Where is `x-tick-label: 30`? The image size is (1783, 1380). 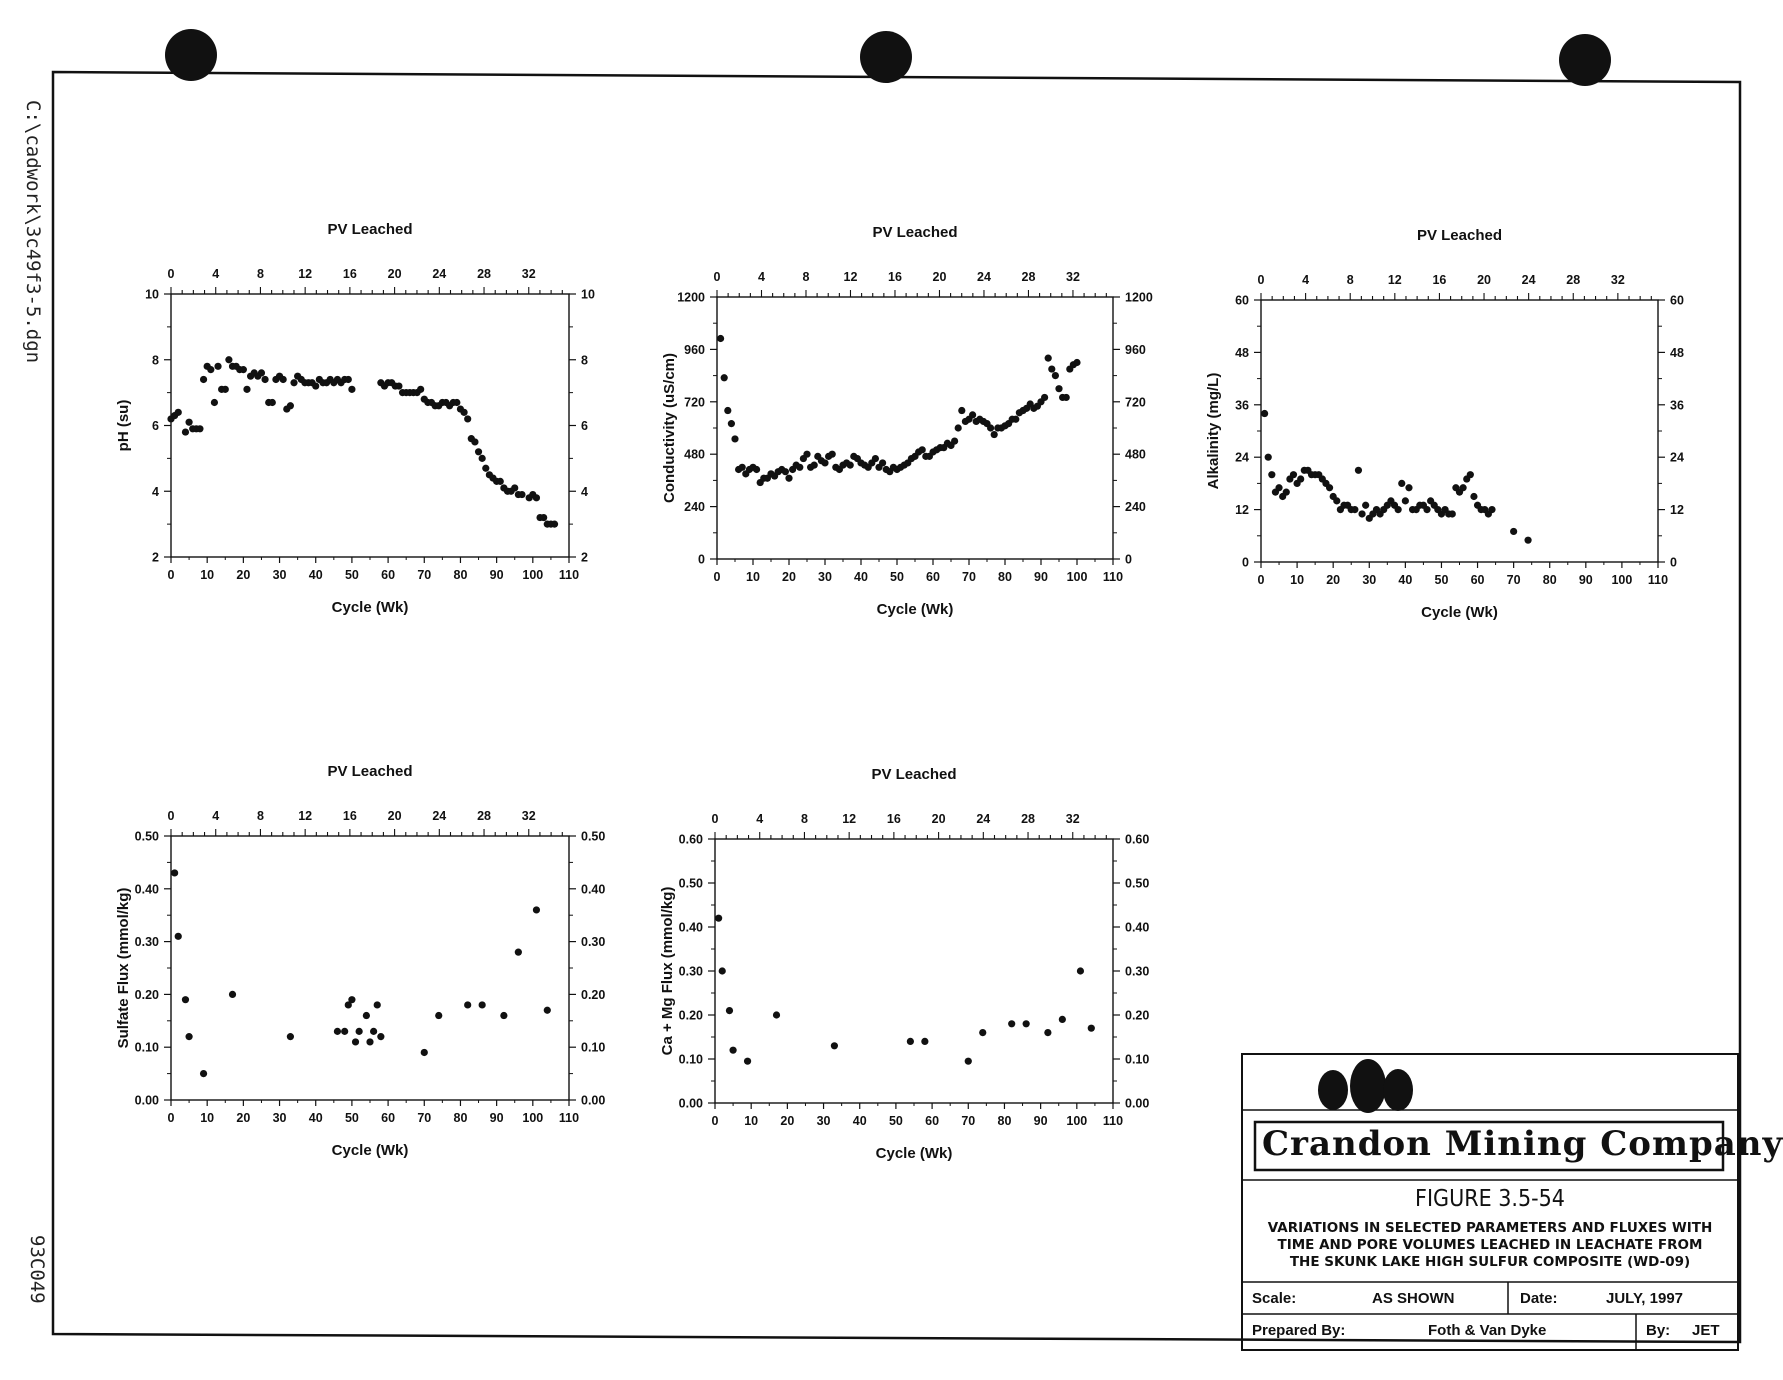
x-tick-label: 30 is located at coordinates (280, 1118).